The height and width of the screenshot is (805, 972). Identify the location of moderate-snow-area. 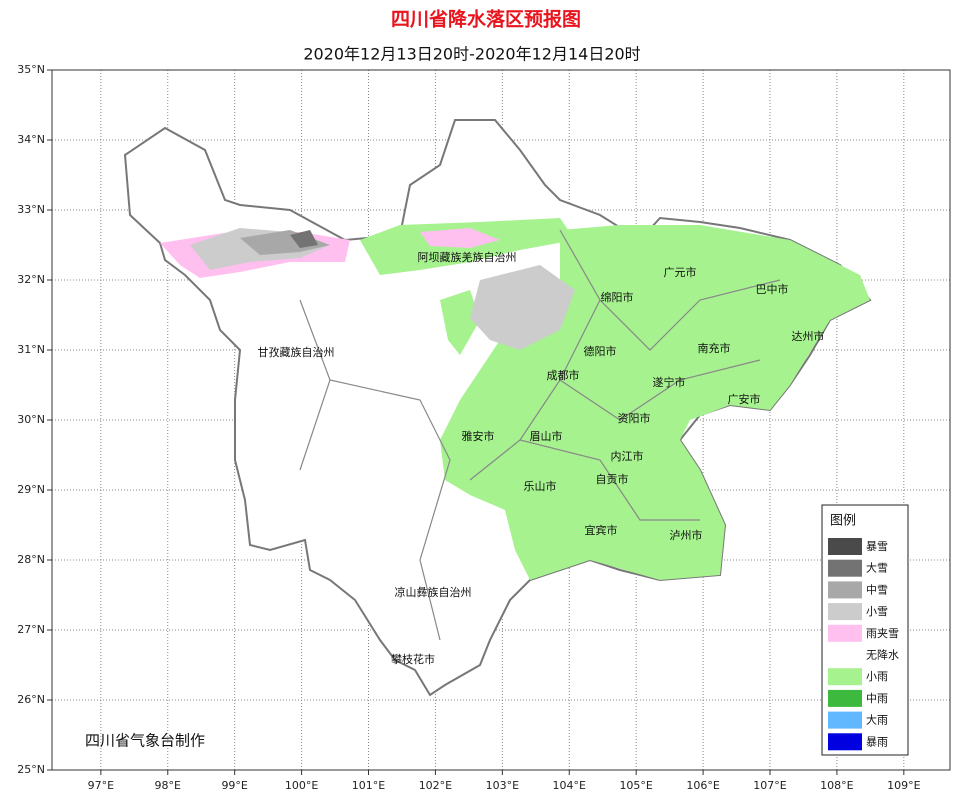
(285, 242).